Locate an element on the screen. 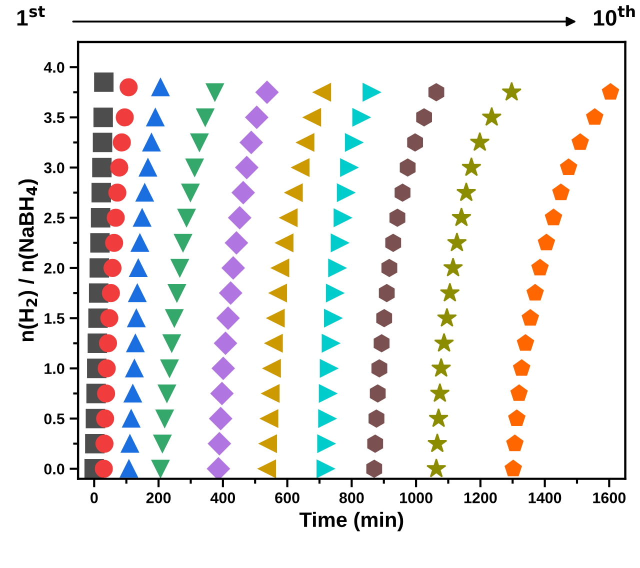 Image resolution: width=640 pixels, height=568 pixels. text: 1$^{st}$ is located at coordinates (31, 16).